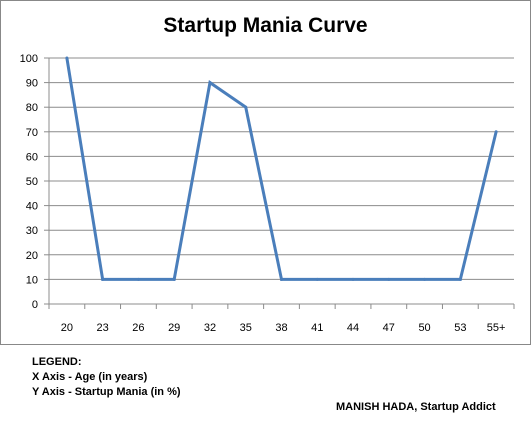  What do you see at coordinates (67, 328) in the screenshot?
I see `x-tick-label: 20` at bounding box center [67, 328].